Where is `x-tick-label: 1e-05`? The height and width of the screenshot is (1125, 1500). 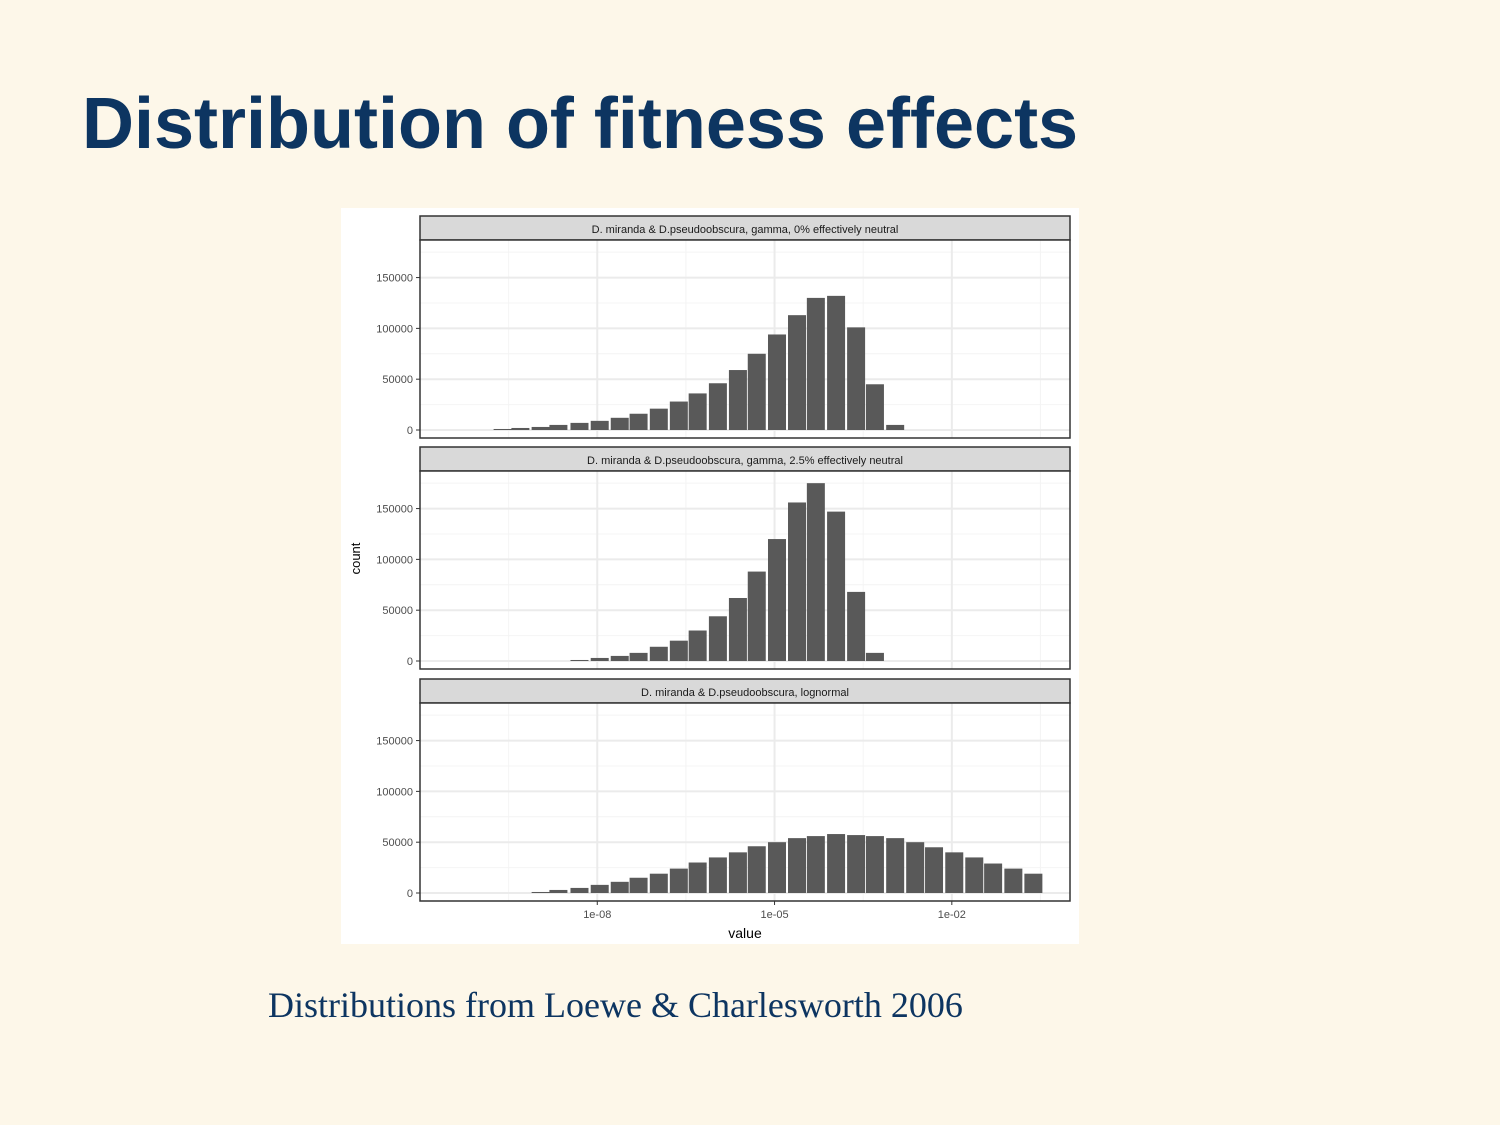
x-tick-label: 1e-05 is located at coordinates (774, 915).